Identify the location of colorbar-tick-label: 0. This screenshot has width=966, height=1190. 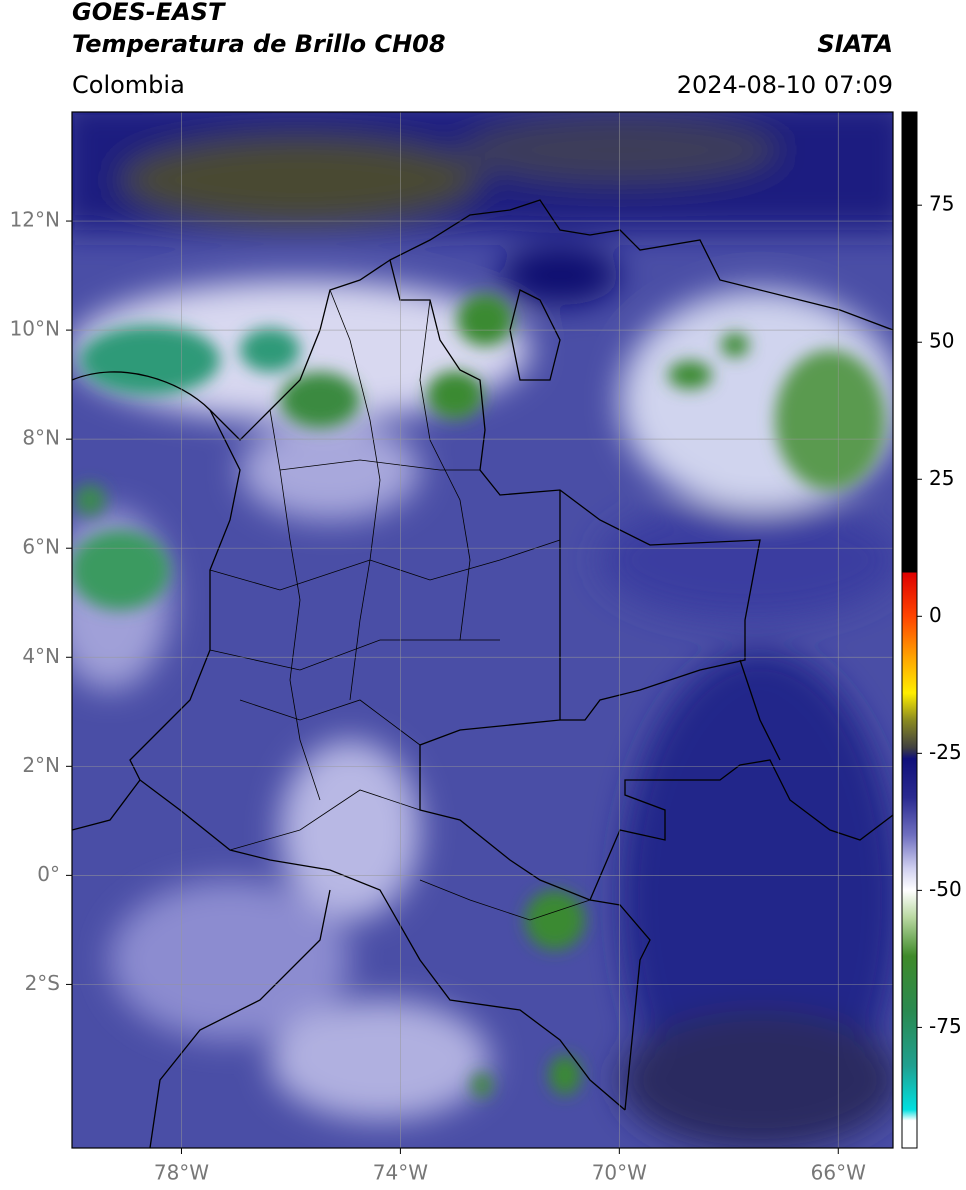
(935, 615).